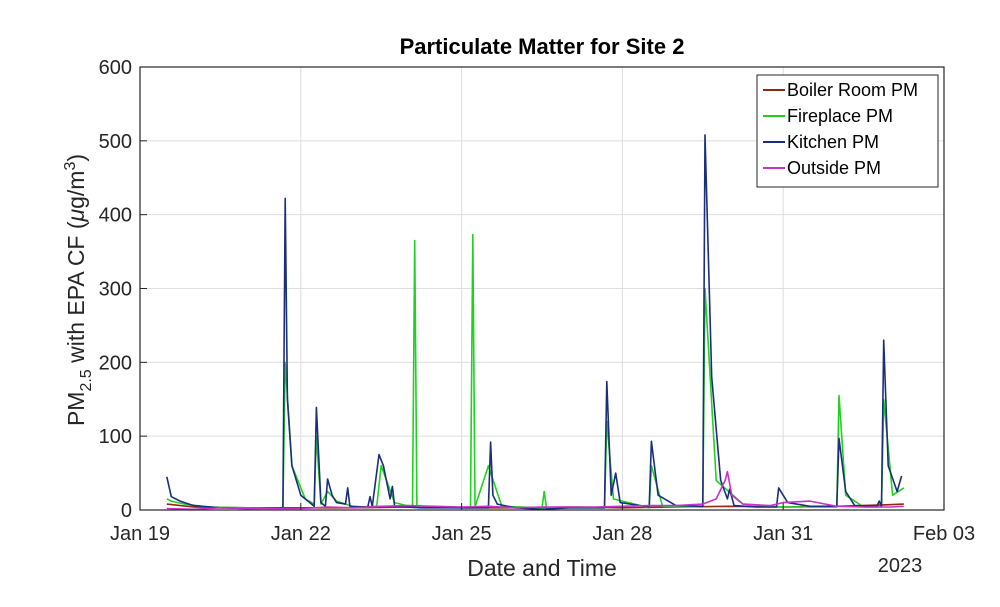 The height and width of the screenshot is (607, 1000). I want to click on y-label-unit: g/m, so click(76, 190).